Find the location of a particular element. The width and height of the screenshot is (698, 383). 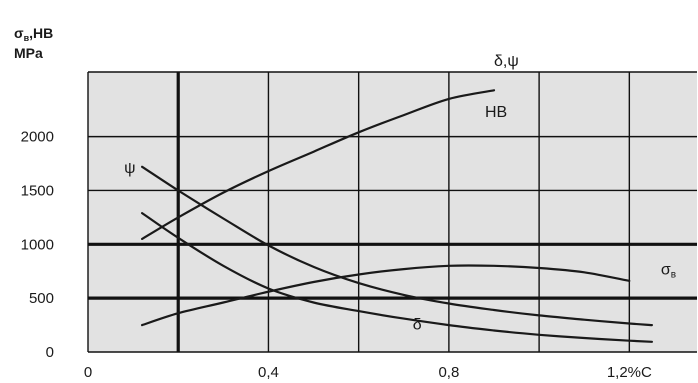

series-label-ψ: ψ is located at coordinates (129, 168).